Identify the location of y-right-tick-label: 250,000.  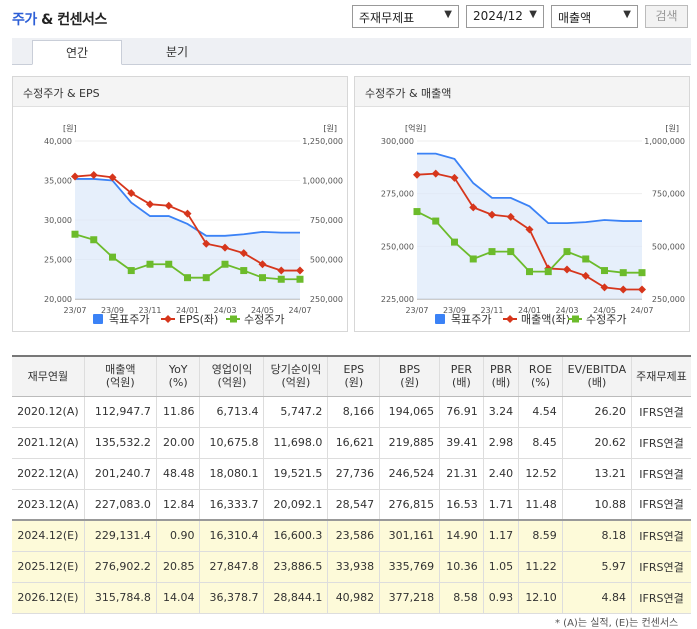
(326, 299).